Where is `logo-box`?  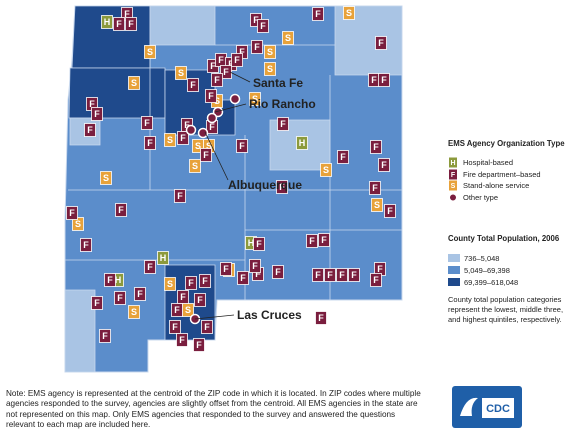 logo-box is located at coordinates (498, 408).